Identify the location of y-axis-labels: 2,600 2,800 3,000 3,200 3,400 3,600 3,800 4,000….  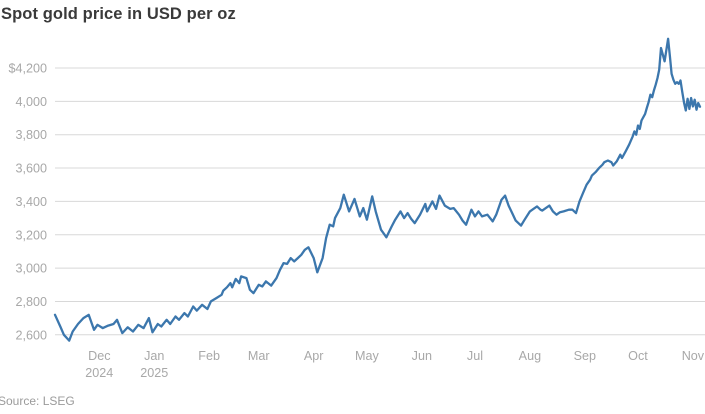
(27, 202).